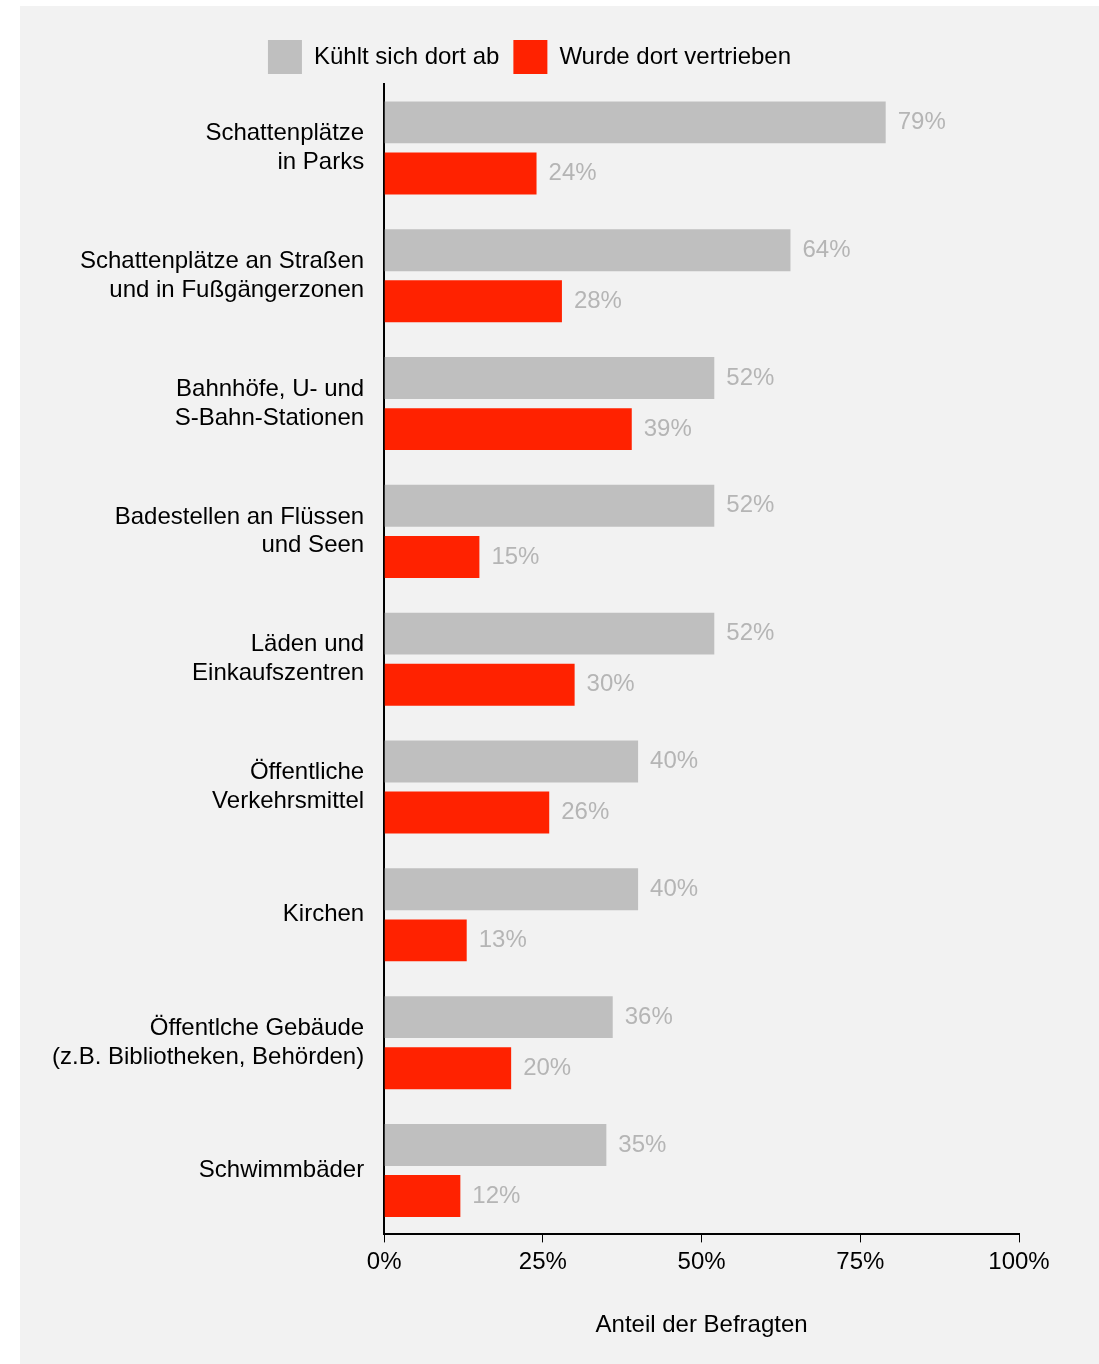 This screenshot has height=1364, width=1099. I want to click on x-tick-label: 25%, so click(542, 1261).